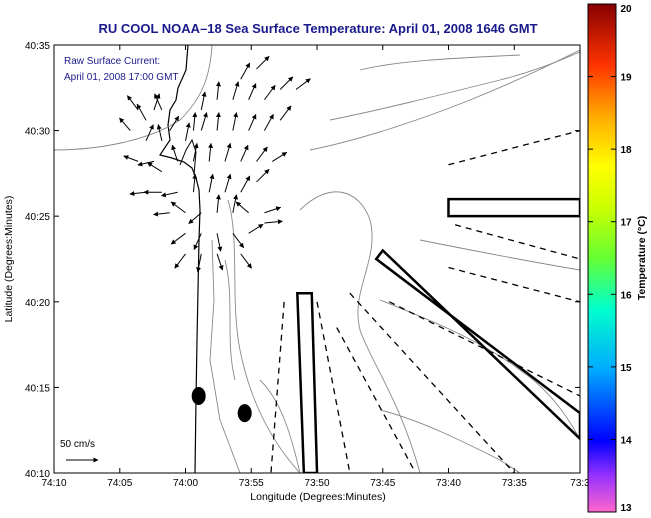 The height and width of the screenshot is (518, 651). I want to click on y-axis-label: Latitude (Degrees:Minutes), so click(9, 259).